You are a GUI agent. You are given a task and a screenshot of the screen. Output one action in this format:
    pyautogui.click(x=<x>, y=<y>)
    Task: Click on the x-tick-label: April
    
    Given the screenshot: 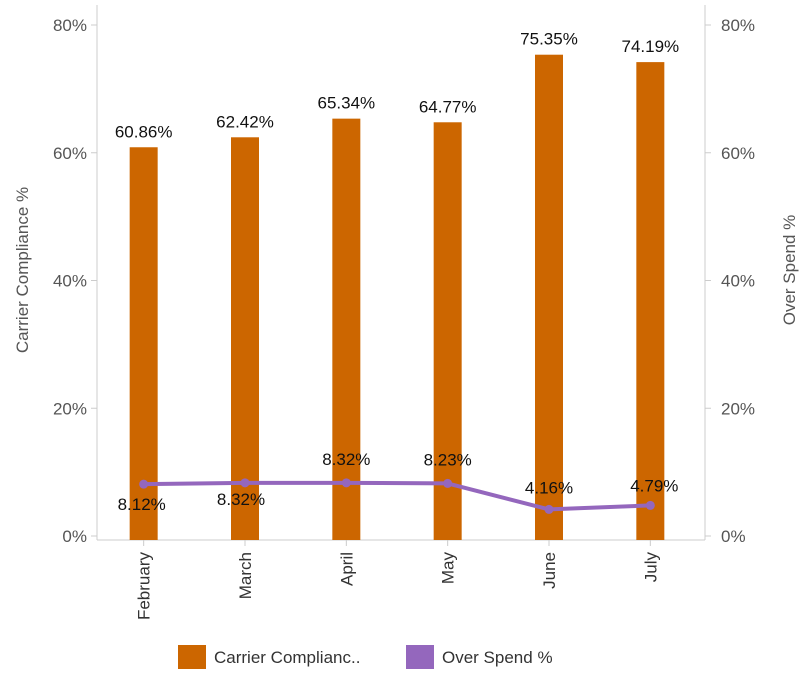 What is the action you would take?
    pyautogui.click(x=346, y=569)
    